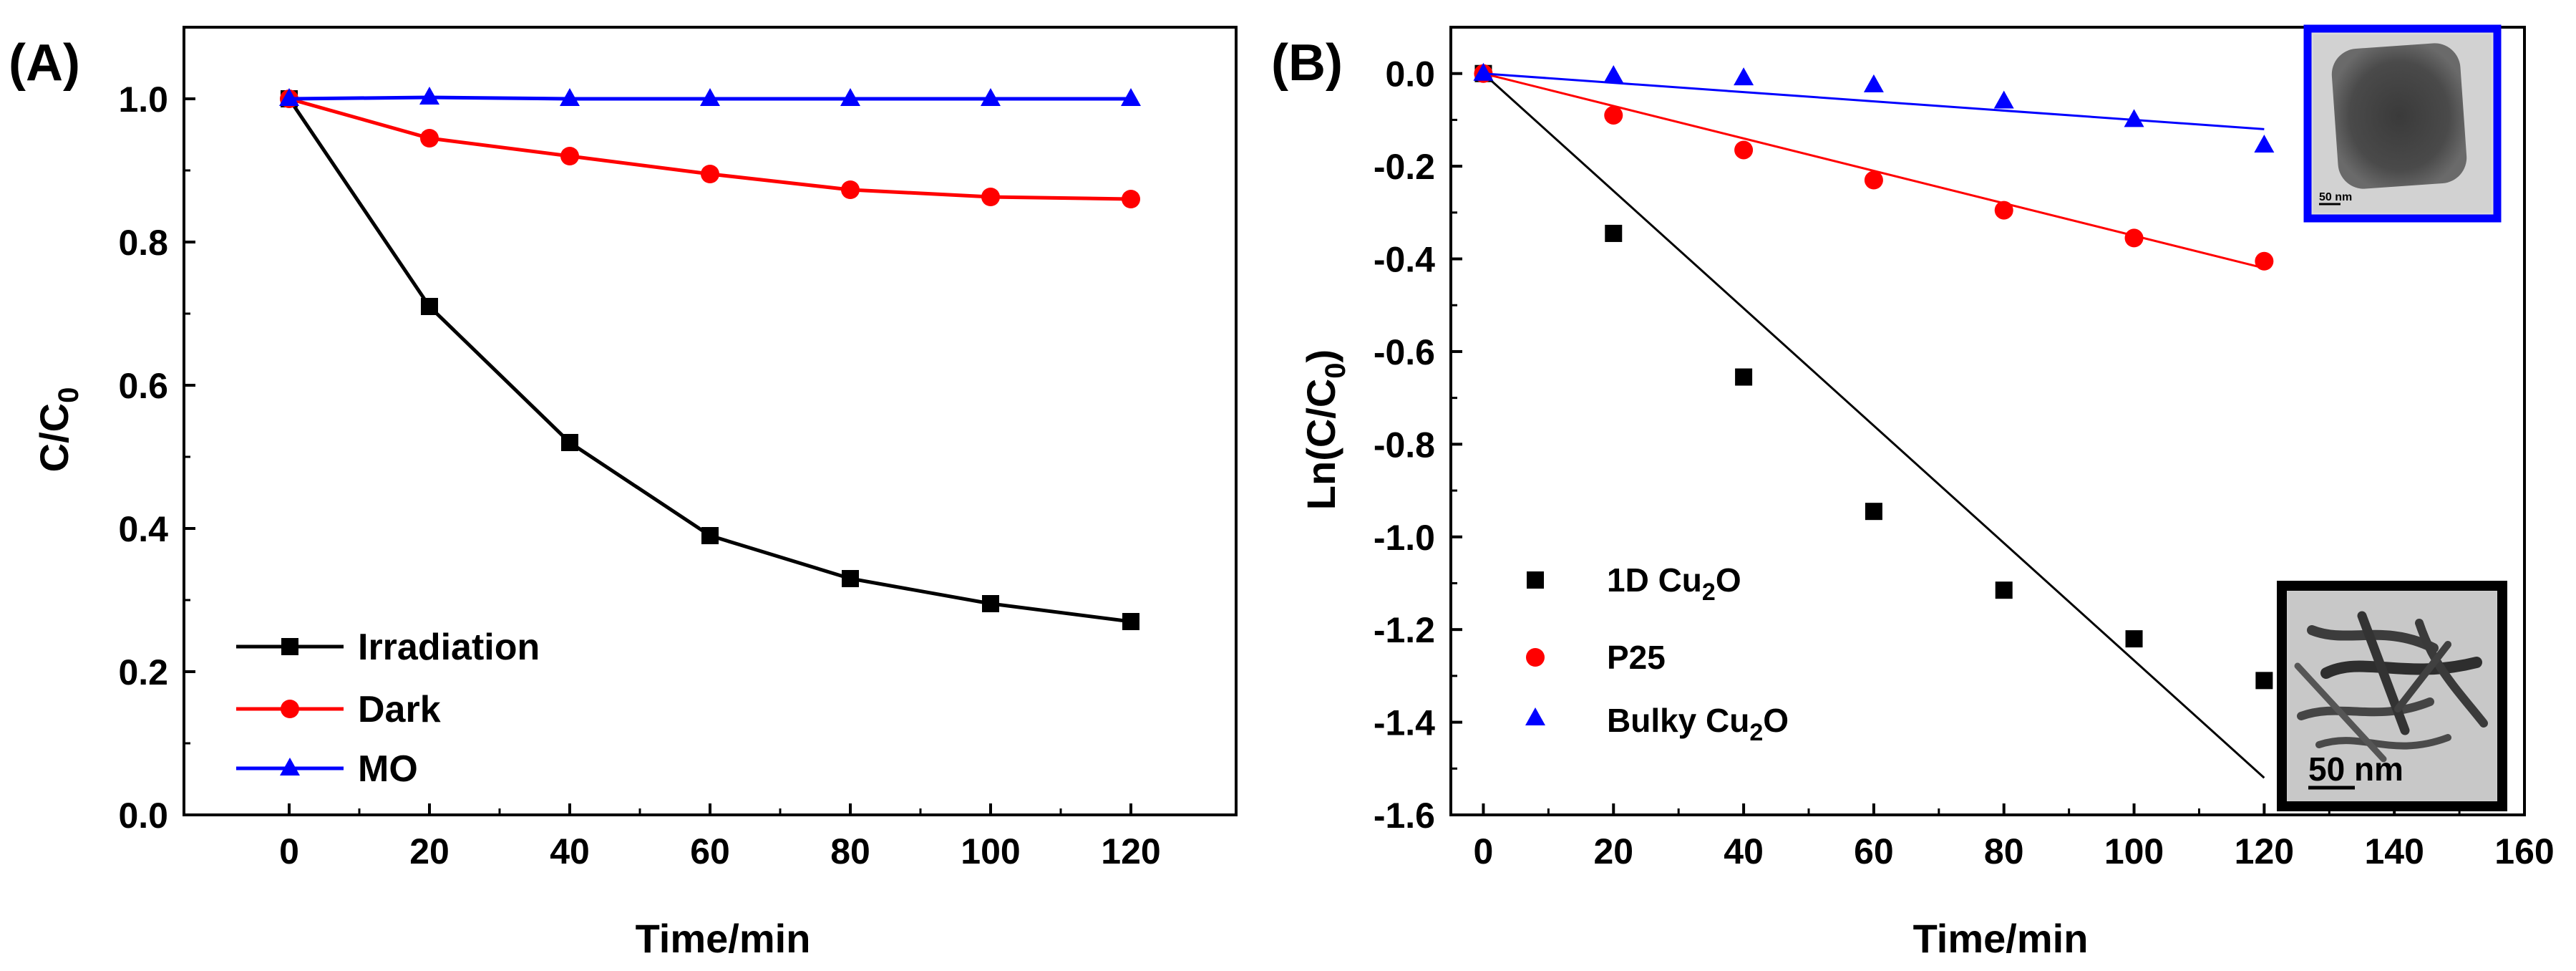 Image resolution: width=2576 pixels, height=971 pixels. I want to click on legend-irradiation-label: Irradiation, so click(449, 648).